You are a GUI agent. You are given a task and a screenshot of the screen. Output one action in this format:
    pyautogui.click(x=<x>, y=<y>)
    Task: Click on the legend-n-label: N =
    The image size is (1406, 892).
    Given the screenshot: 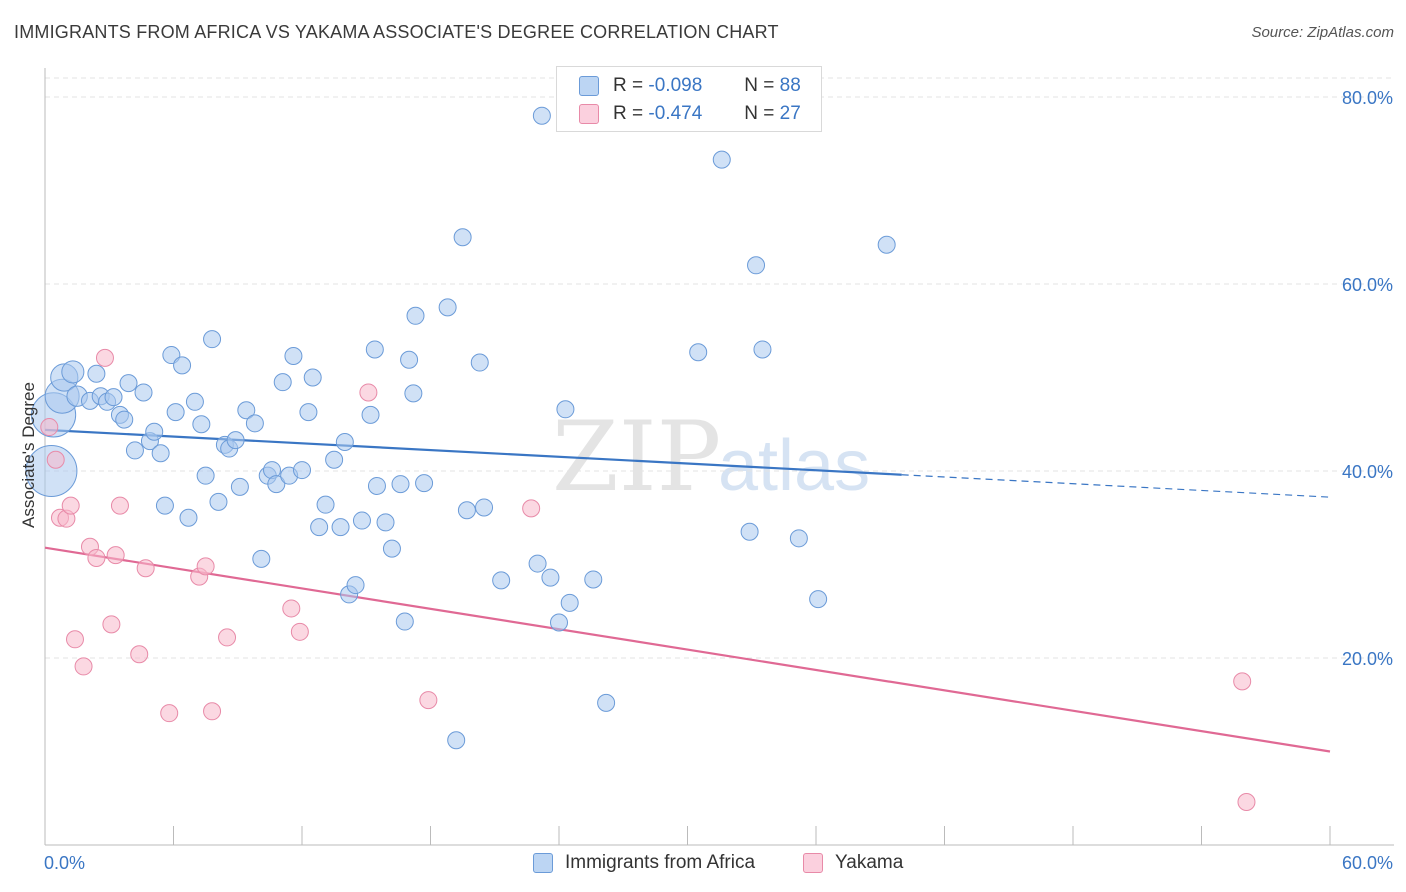 What is the action you would take?
    pyautogui.click(x=759, y=113)
    